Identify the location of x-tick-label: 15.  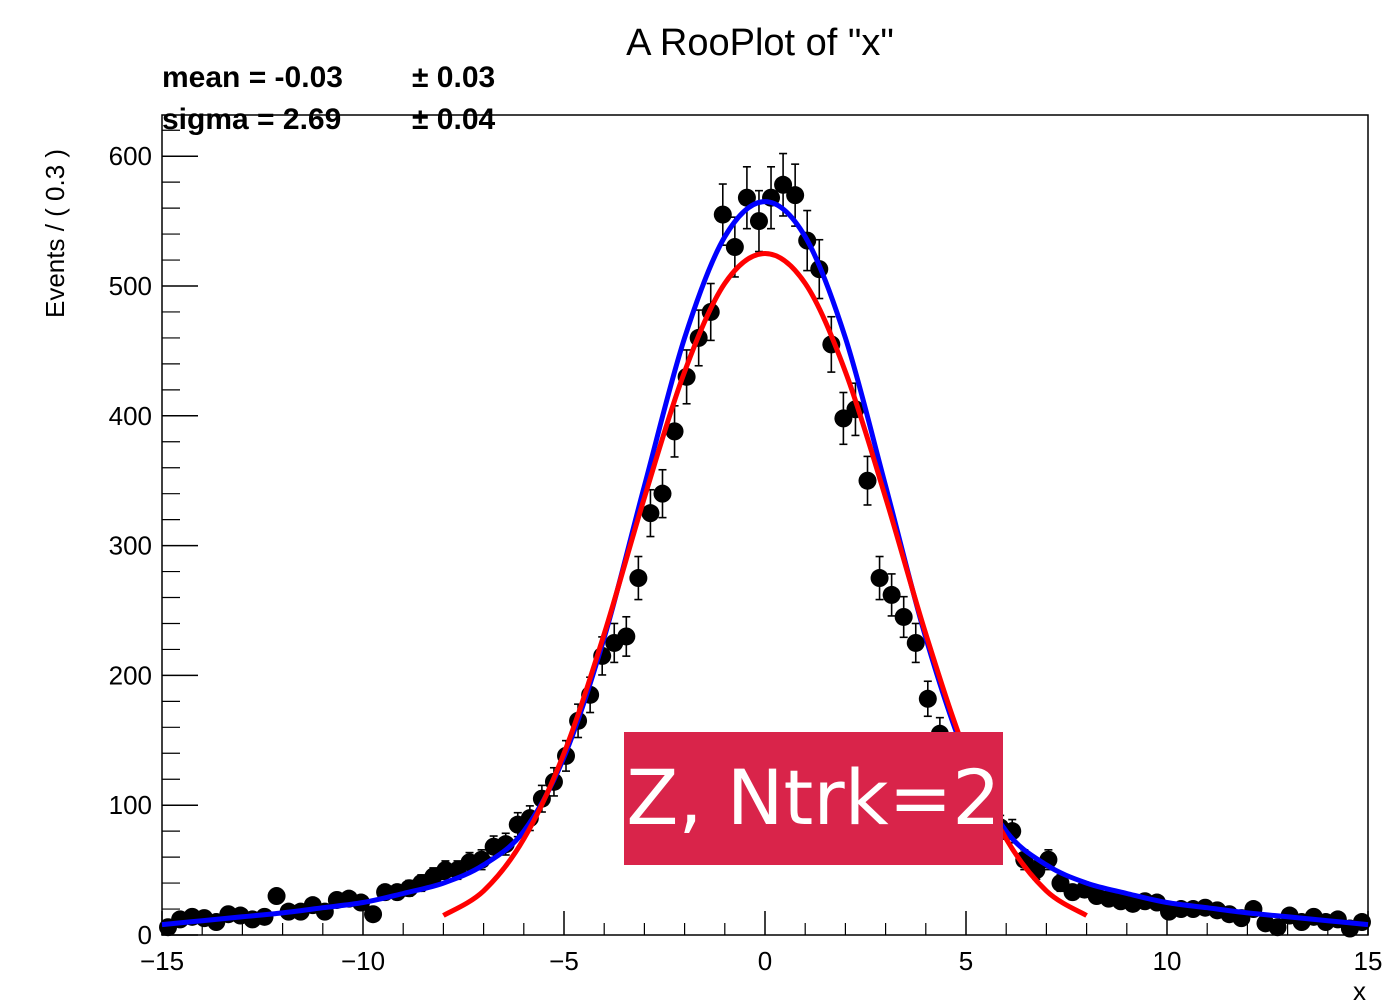
(1368, 961).